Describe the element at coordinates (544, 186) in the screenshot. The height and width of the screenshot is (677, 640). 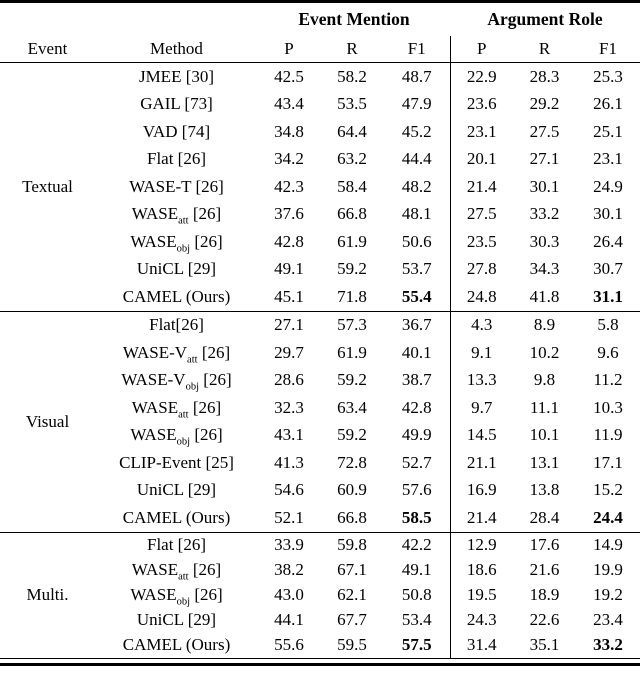
I see `value-ar-r: 30.1` at that location.